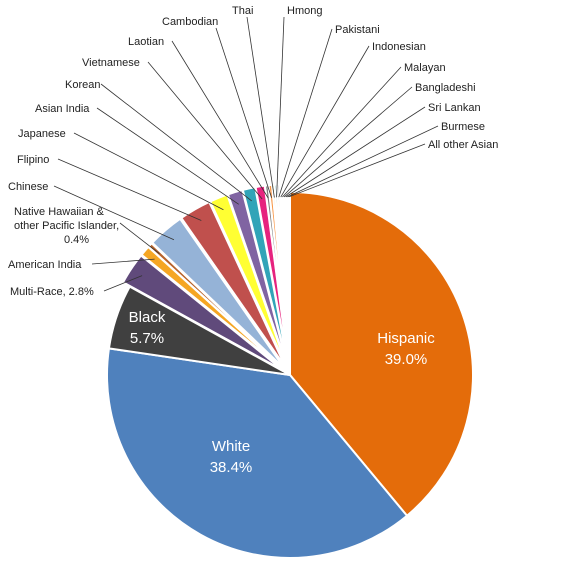 Image resolution: width=562 pixels, height=562 pixels. Describe the element at coordinates (463, 127) in the screenshot. I see `slice-label-burmese: Burmese` at that location.